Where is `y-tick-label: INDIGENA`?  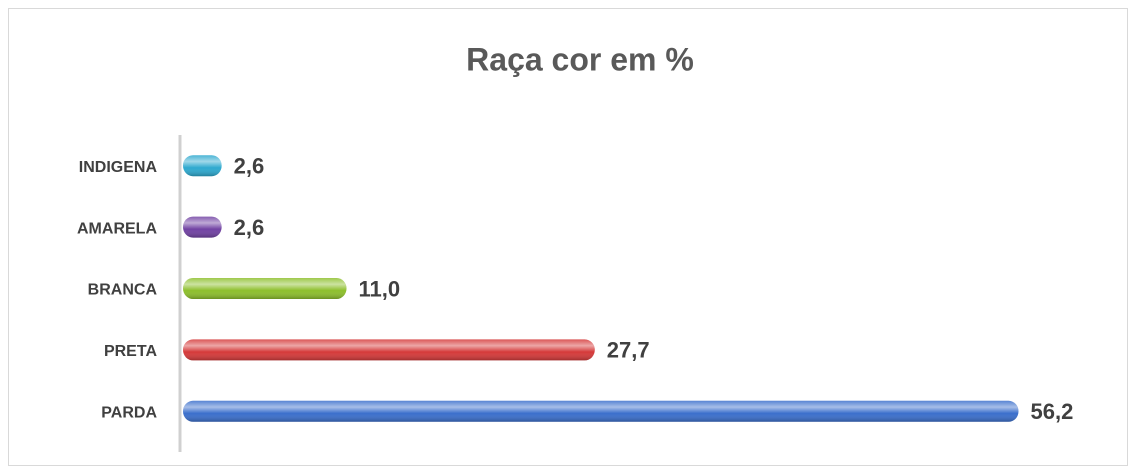
y-tick-label: INDIGENA is located at coordinates (118, 167).